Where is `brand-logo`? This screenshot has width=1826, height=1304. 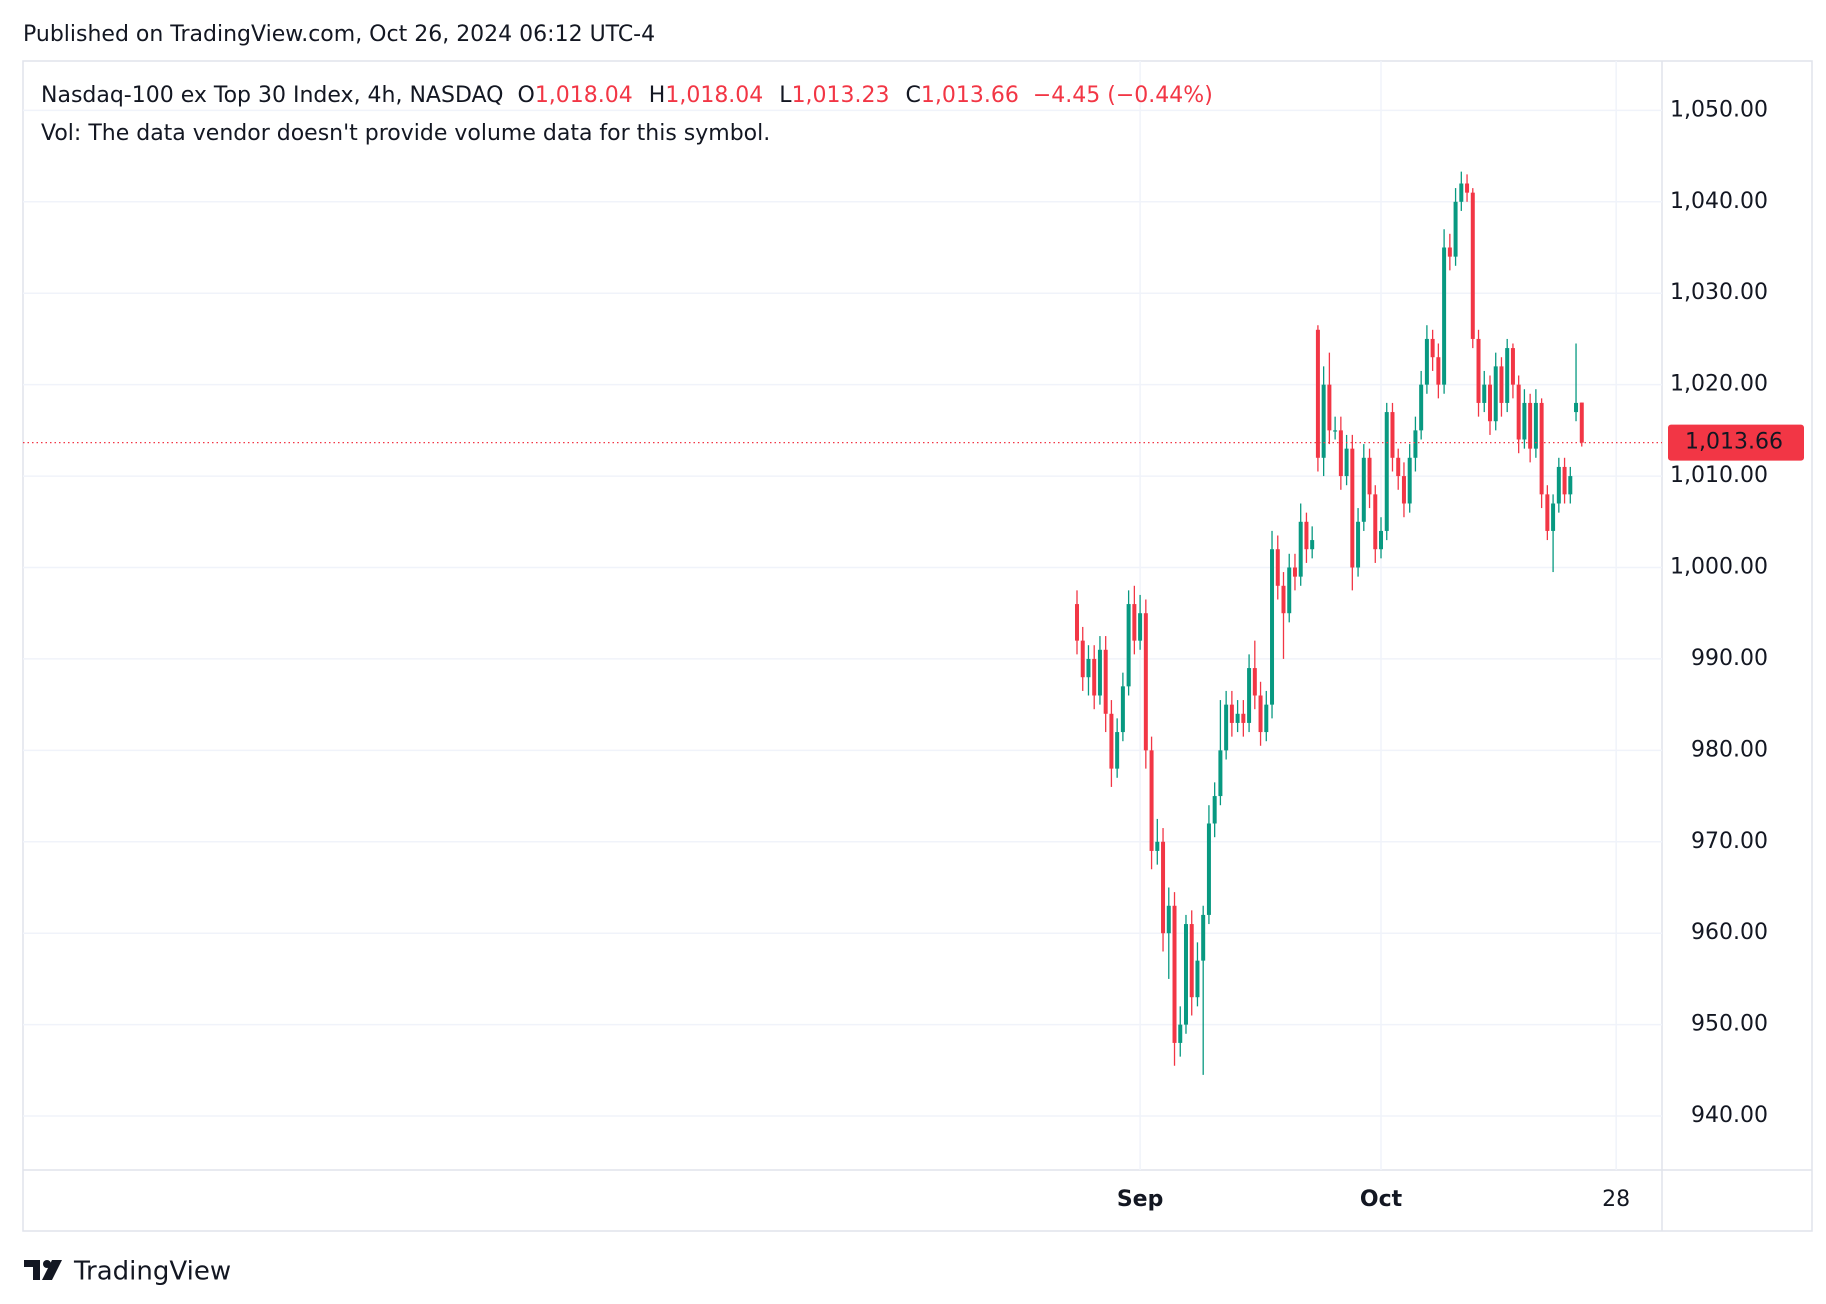 brand-logo is located at coordinates (43, 1270).